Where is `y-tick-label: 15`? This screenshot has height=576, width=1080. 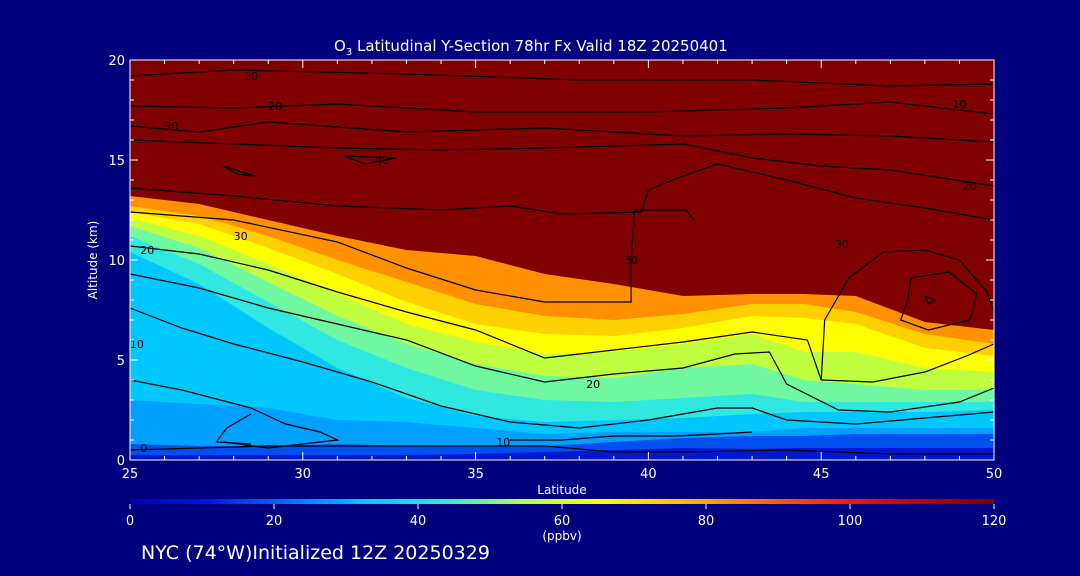
y-tick-label: 15 is located at coordinates (116, 161).